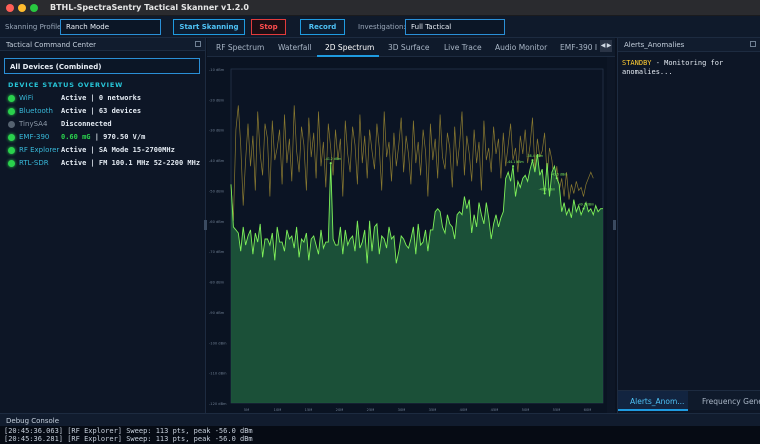 The image size is (760, 444). What do you see at coordinates (36, 111) in the screenshot?
I see `device-name: Bluetooth` at bounding box center [36, 111].